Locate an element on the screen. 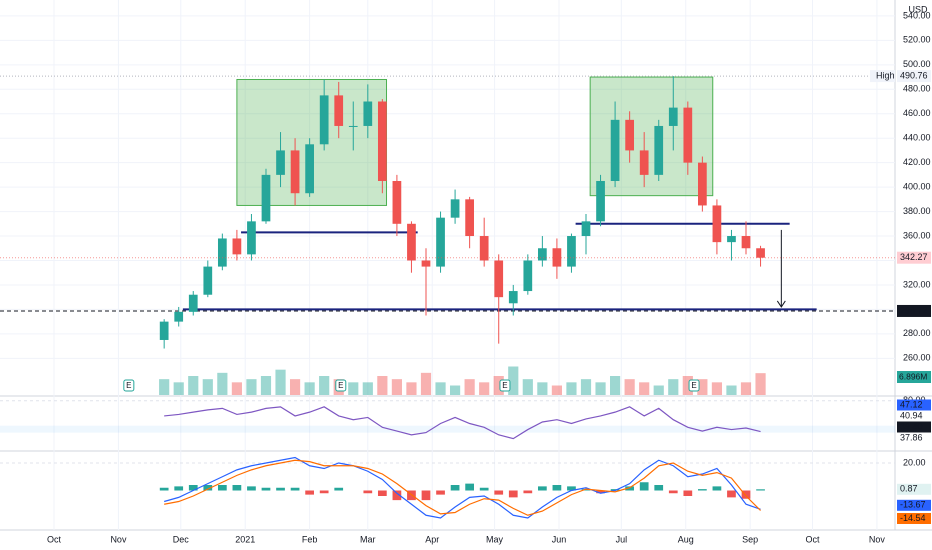 Image resolution: width=932 pixels, height=550 pixels. earnings-marker is located at coordinates (505, 385).